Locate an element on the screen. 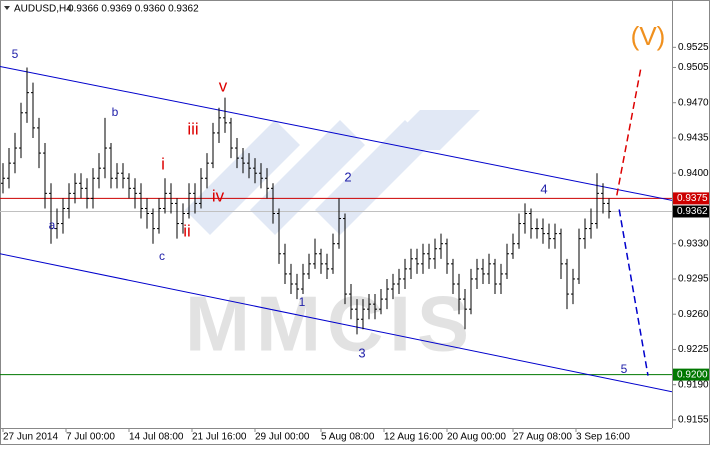 Image resolution: width=710 pixels, height=450 pixels. trendline is located at coordinates (633, 292).